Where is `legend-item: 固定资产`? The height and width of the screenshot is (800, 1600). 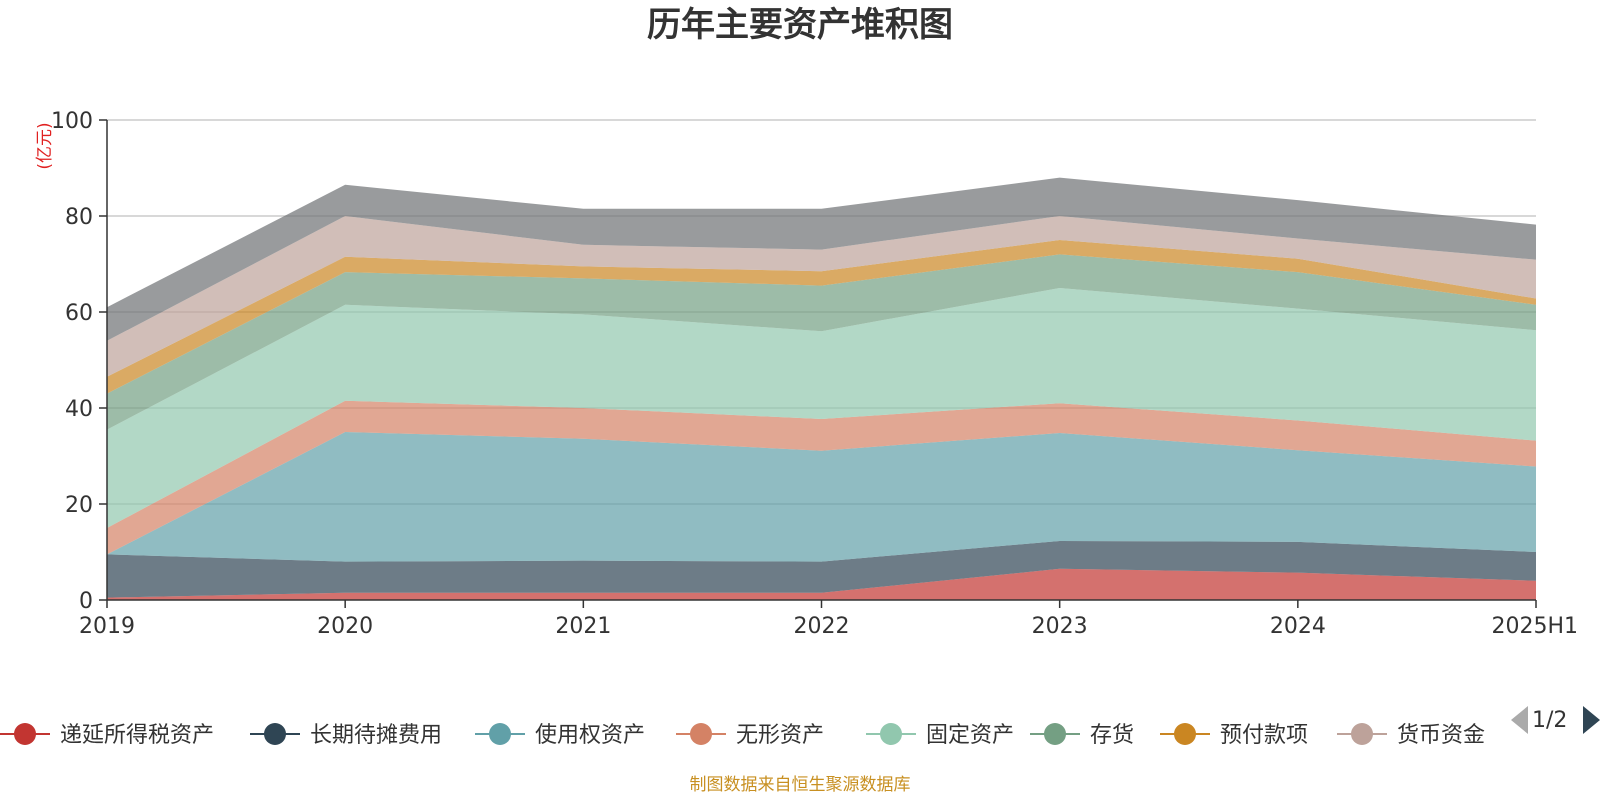 legend-item: 固定资产 is located at coordinates (940, 735).